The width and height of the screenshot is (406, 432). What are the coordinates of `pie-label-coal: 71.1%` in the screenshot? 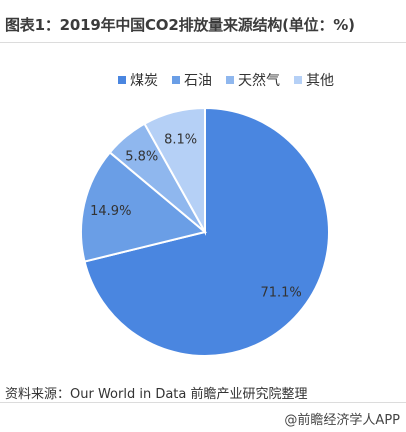 It's located at (280, 293).